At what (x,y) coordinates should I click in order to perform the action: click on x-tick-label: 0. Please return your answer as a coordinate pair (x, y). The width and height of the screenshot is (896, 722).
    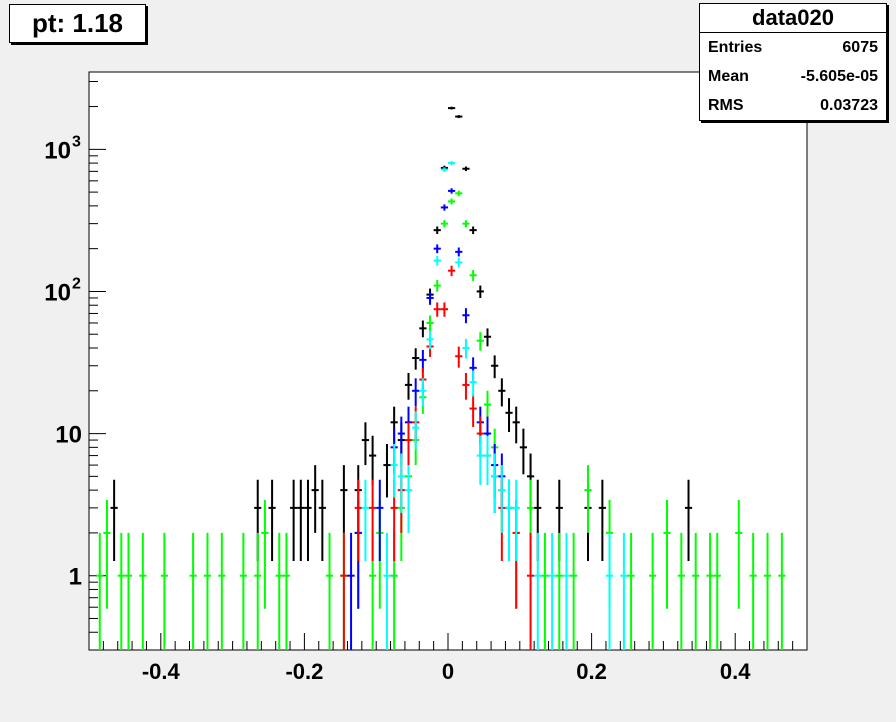
    Looking at the image, I should click on (448, 671).